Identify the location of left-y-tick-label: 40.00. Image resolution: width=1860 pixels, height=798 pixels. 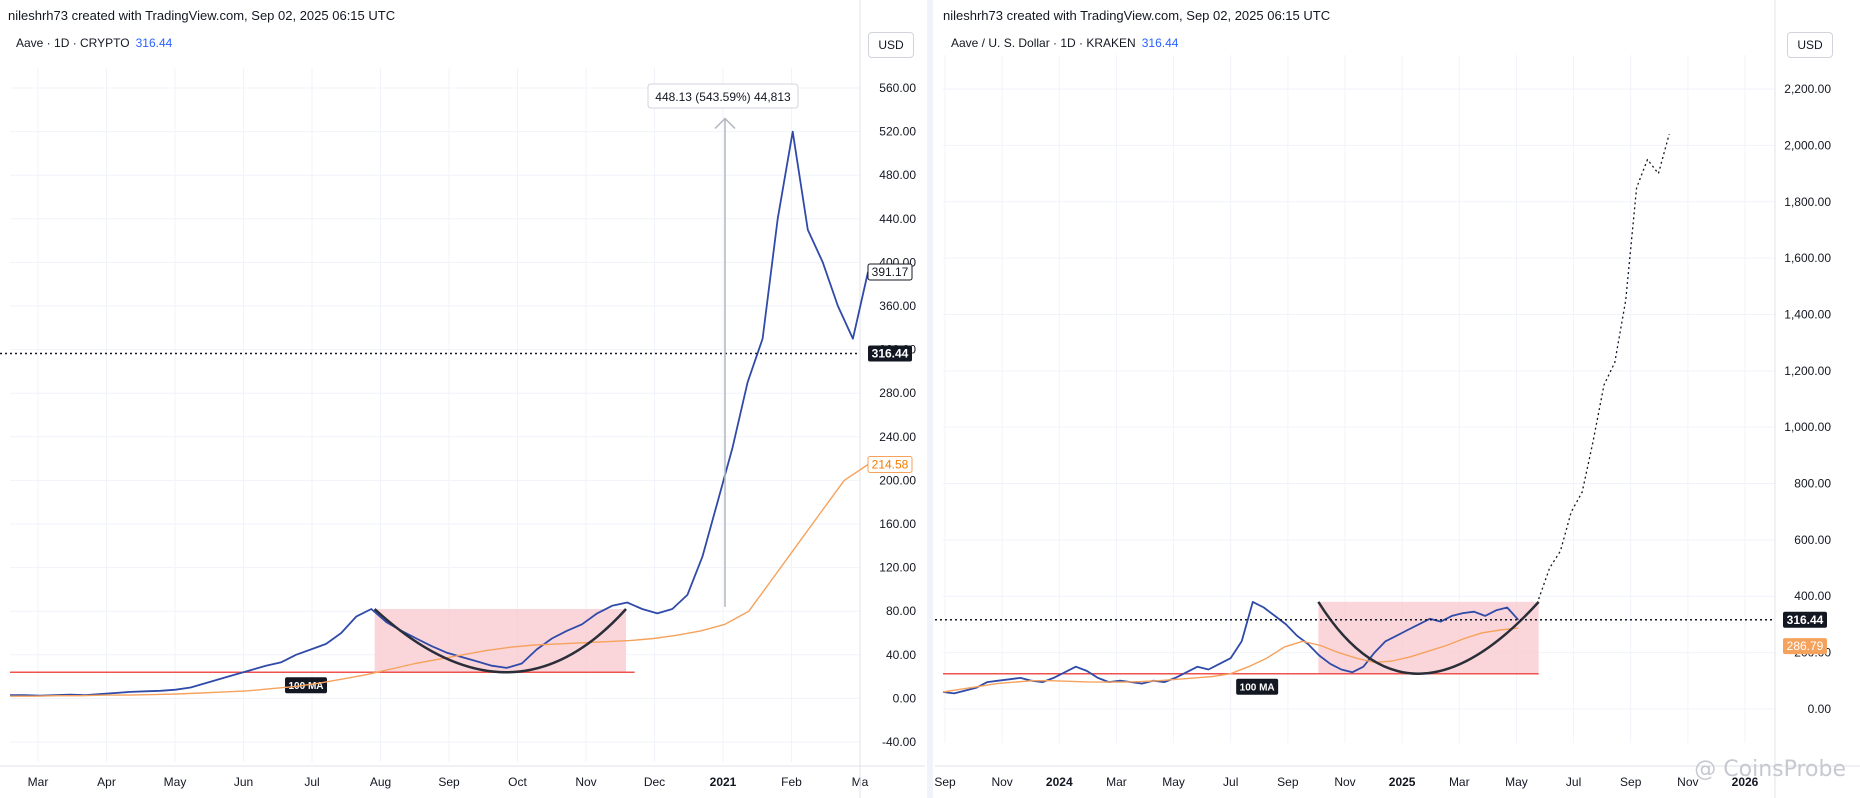
(901, 655).